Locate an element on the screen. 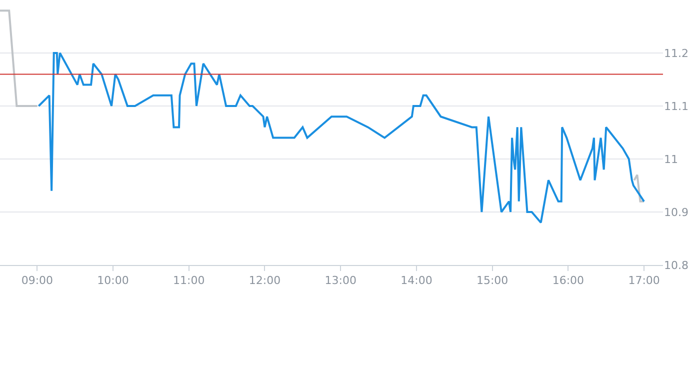  x-tick-label: 12:00 is located at coordinates (264, 281).